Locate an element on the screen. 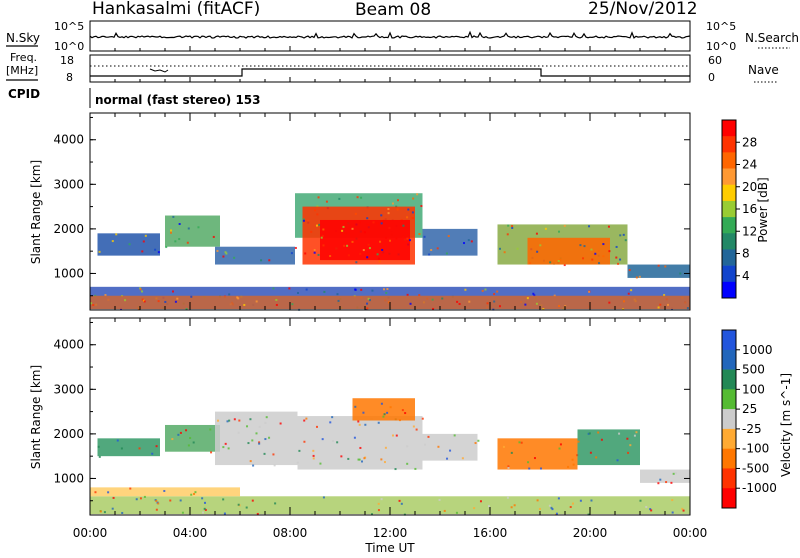 This screenshot has width=800, height=558. power-colorbar-tick-label: 24 is located at coordinates (749, 165).